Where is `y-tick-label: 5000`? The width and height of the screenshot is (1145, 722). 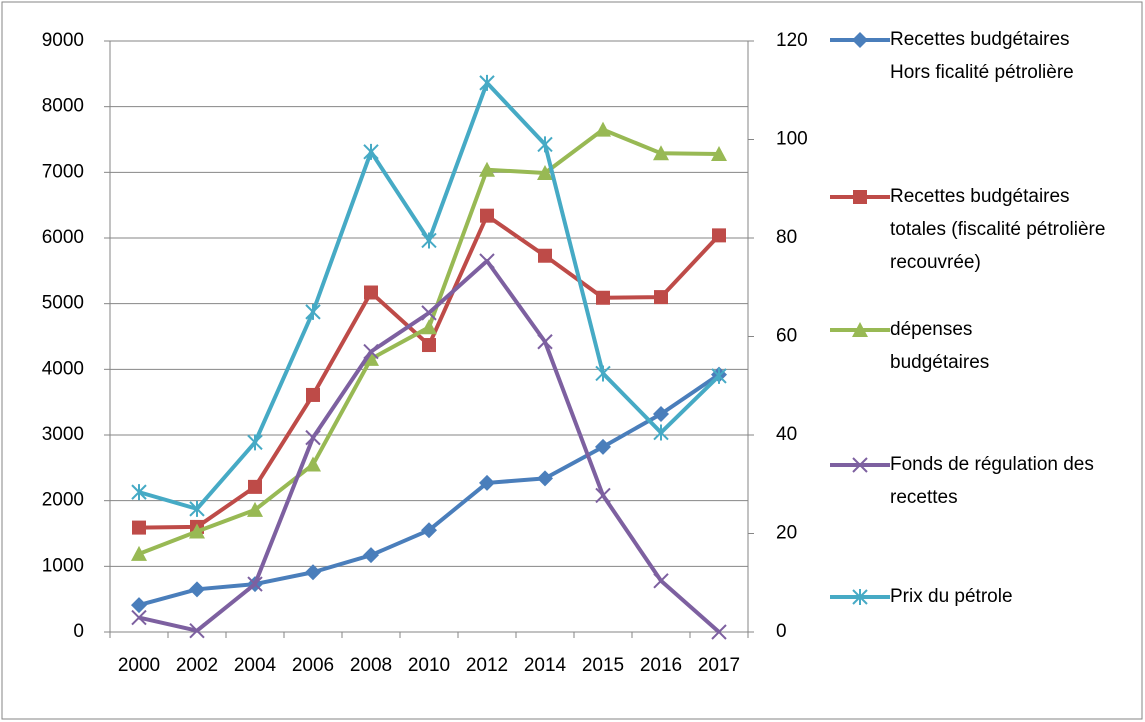 y-tick-label: 5000 is located at coordinates (63, 303).